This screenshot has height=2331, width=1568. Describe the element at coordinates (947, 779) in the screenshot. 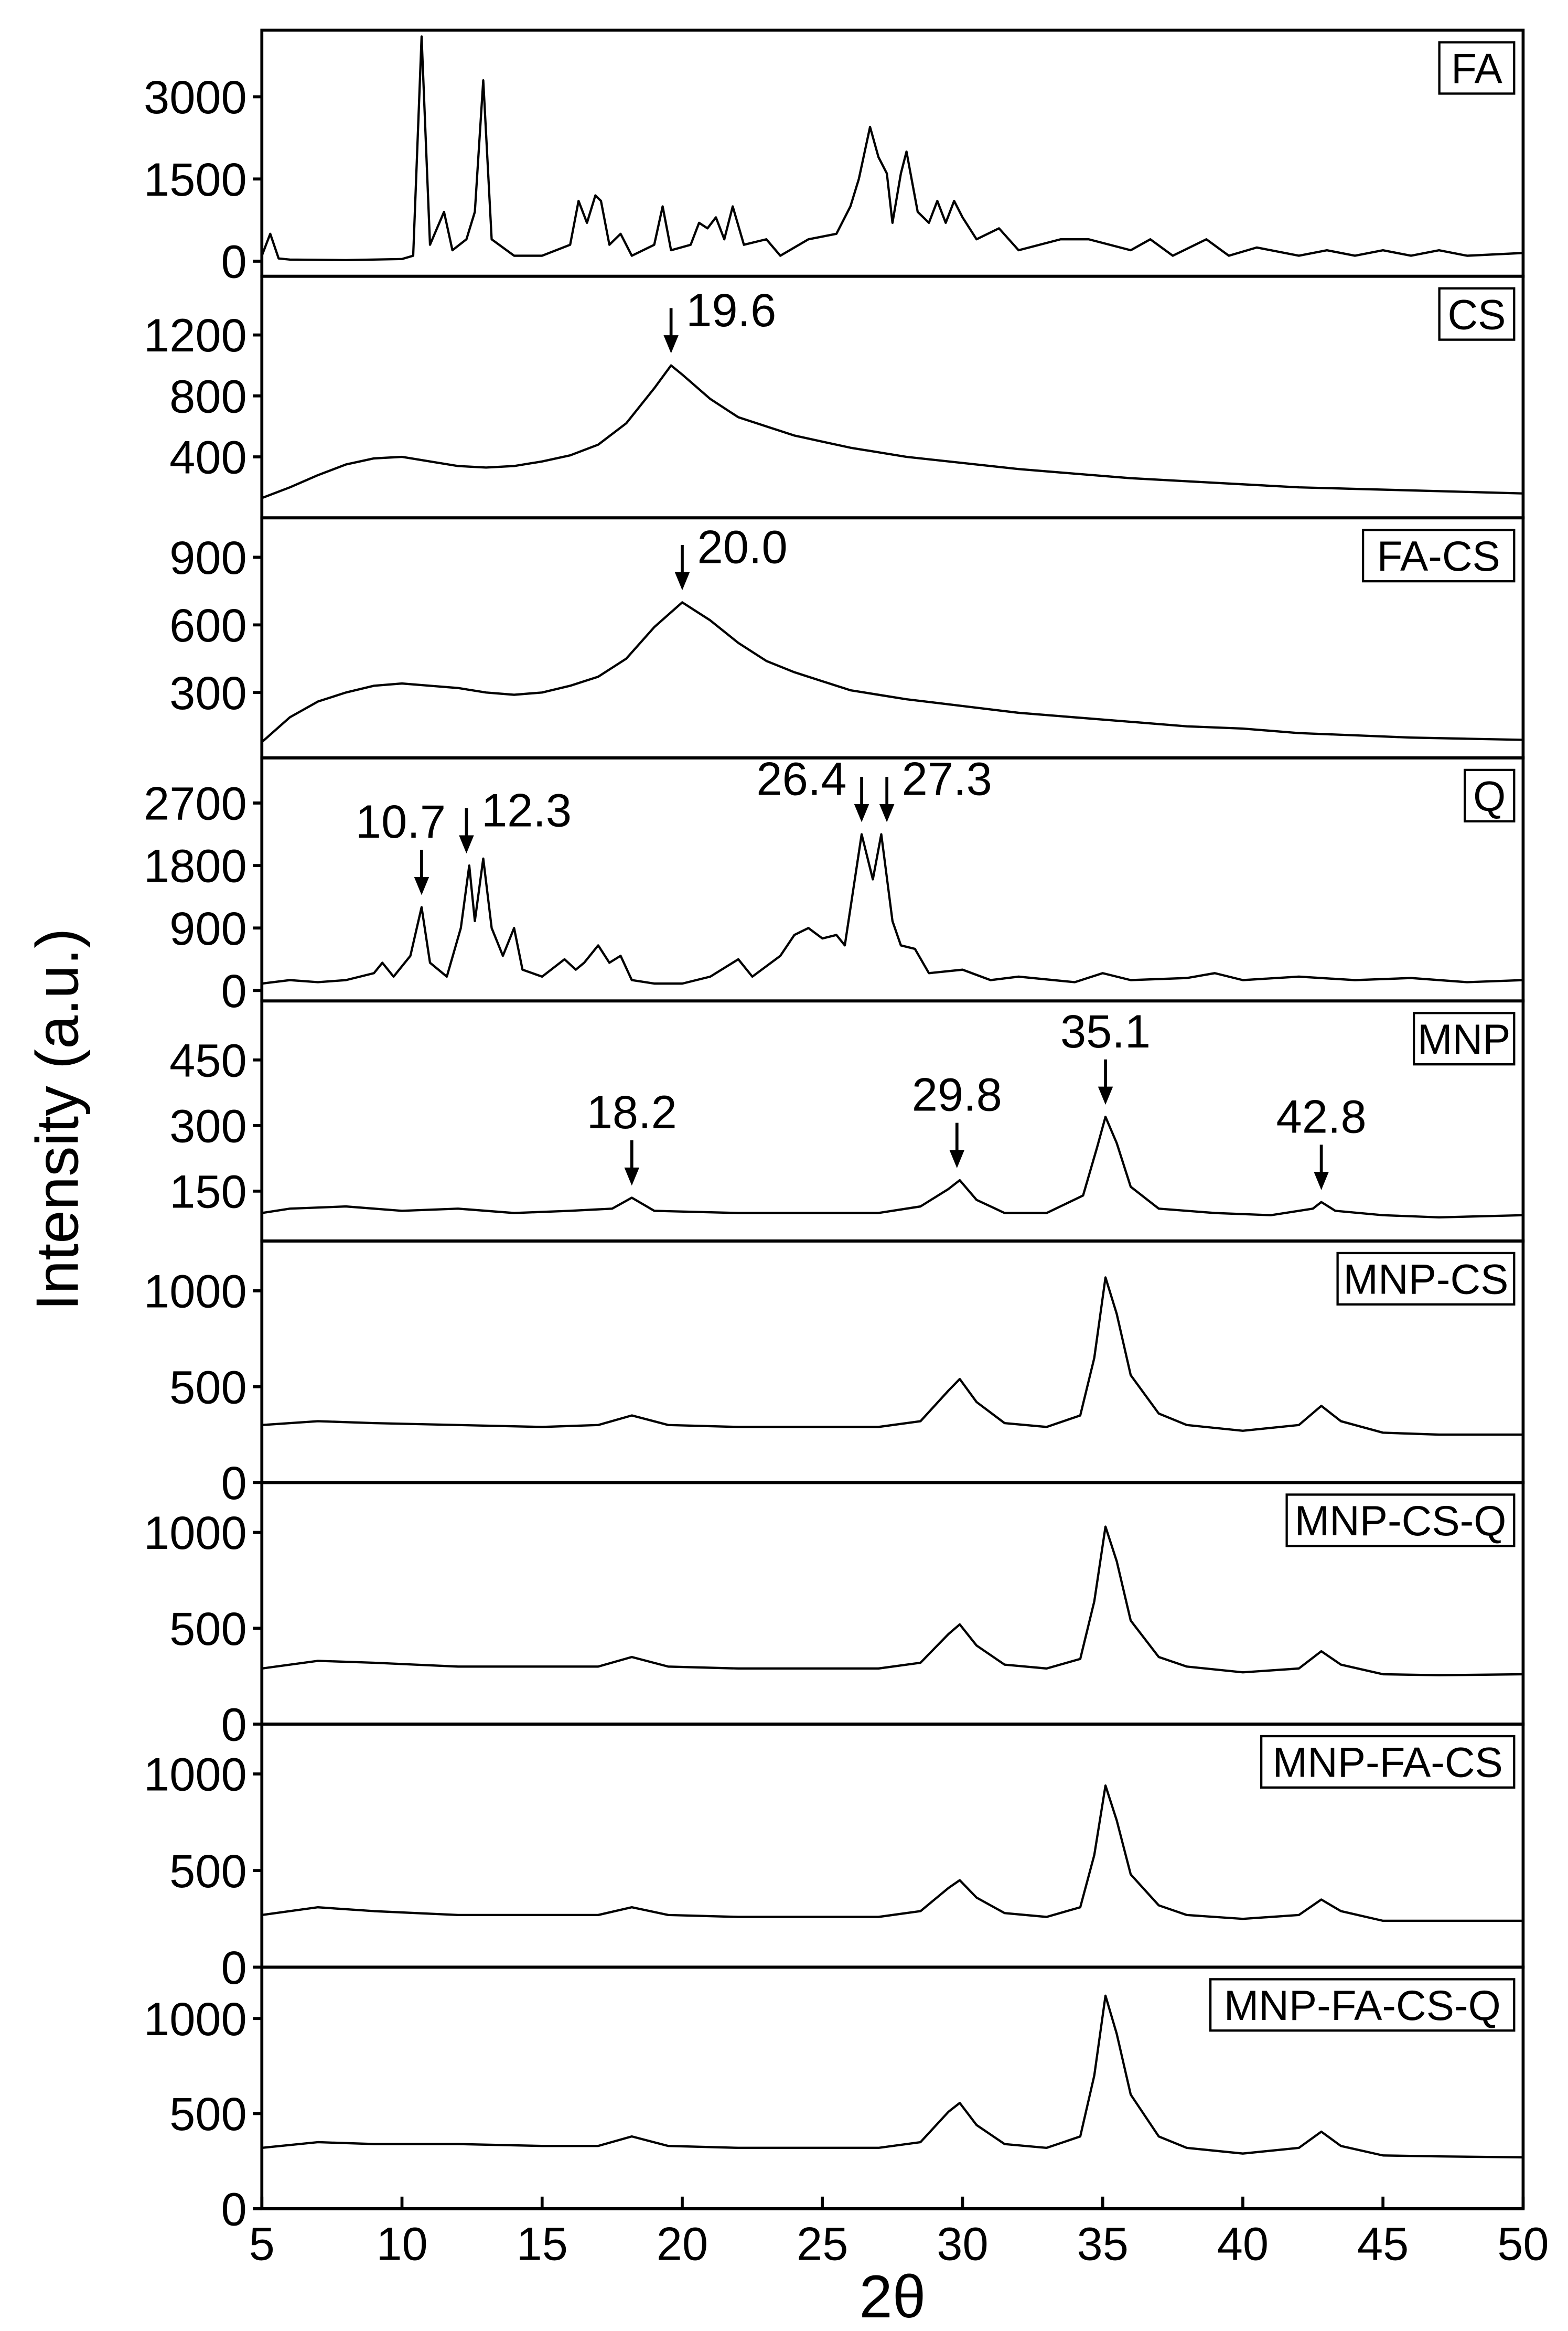

I see `annotation-label: 27.3` at that location.